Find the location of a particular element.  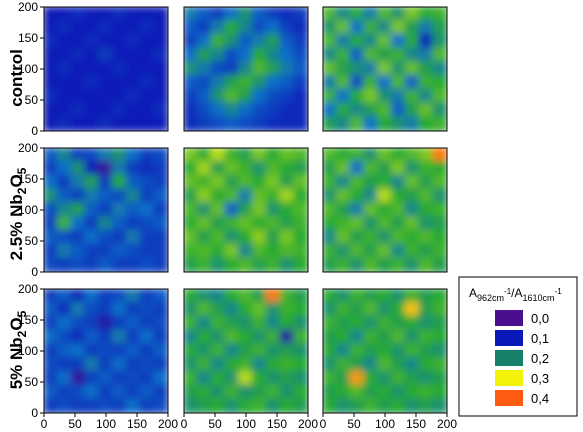

x-tick-label: 150 is located at coordinates (277, 424).